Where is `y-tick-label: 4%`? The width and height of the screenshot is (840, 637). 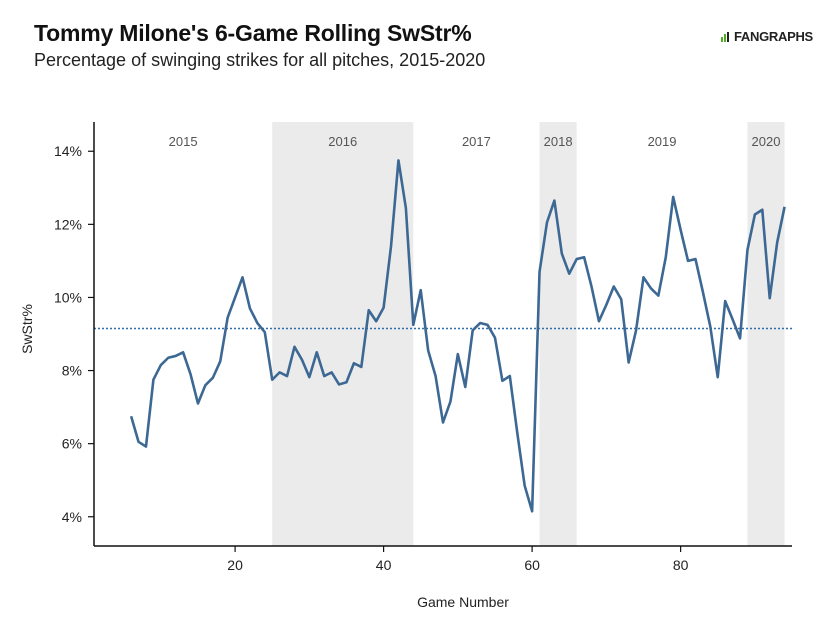 y-tick-label: 4% is located at coordinates (72, 517).